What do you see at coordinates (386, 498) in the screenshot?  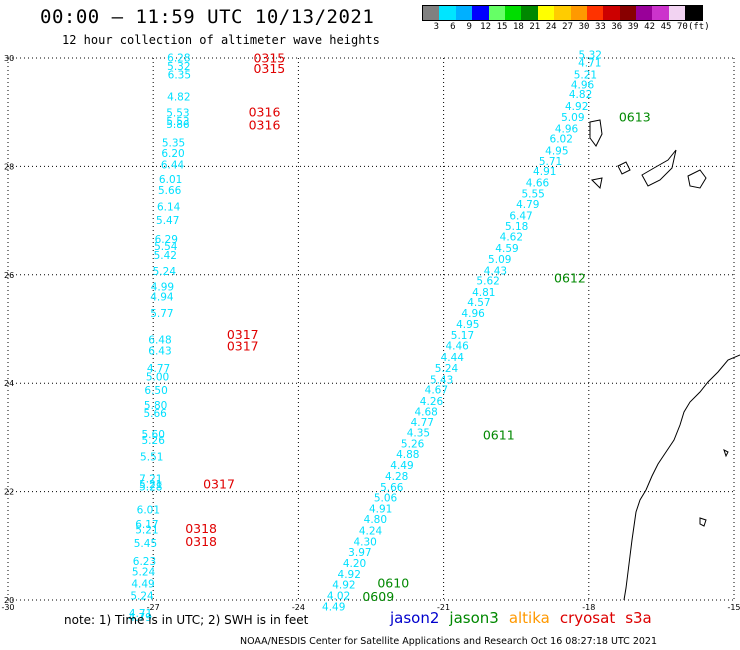 I see `wave-height-value: 5.06` at bounding box center [386, 498].